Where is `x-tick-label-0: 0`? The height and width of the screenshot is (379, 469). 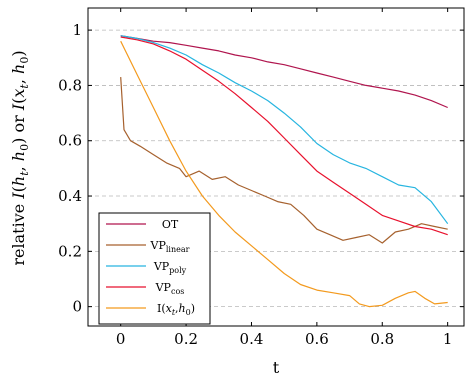 x-tick-label-0: 0 is located at coordinates (121, 339).